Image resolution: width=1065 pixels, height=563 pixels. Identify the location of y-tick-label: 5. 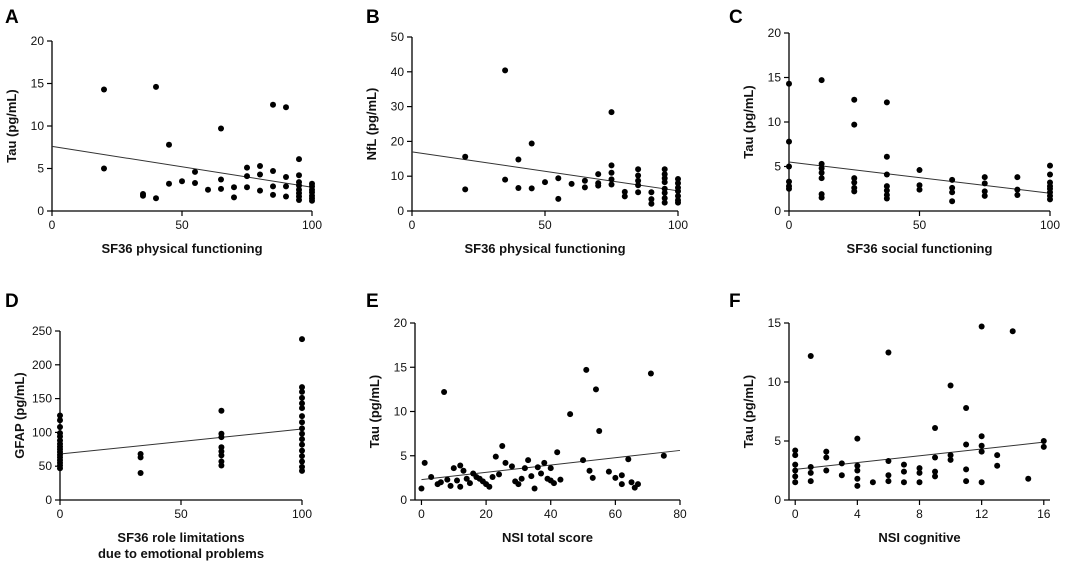
(777, 441).